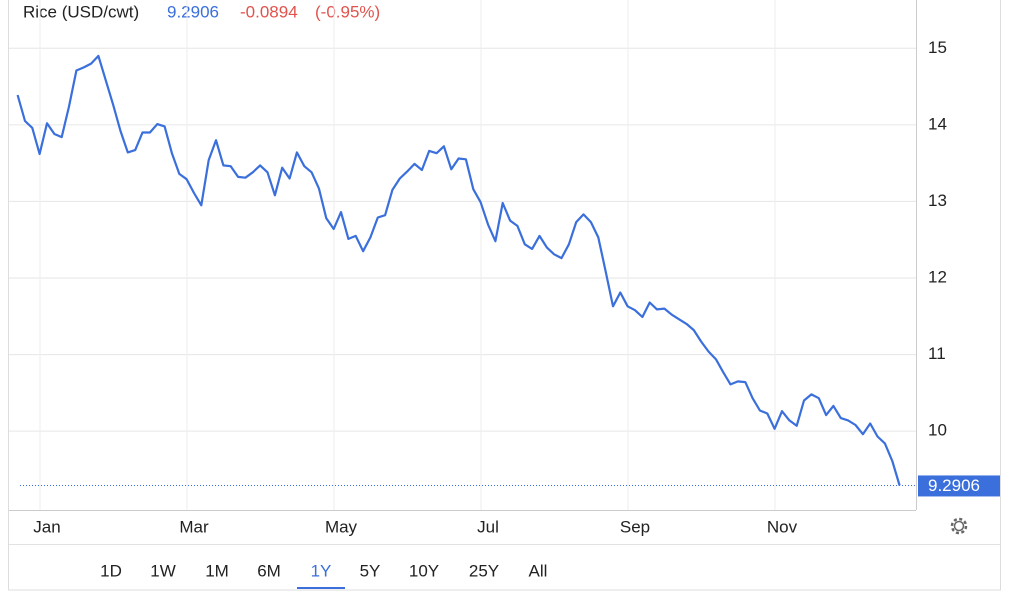  What do you see at coordinates (111, 570) in the screenshot?
I see `range-button: 1D` at bounding box center [111, 570].